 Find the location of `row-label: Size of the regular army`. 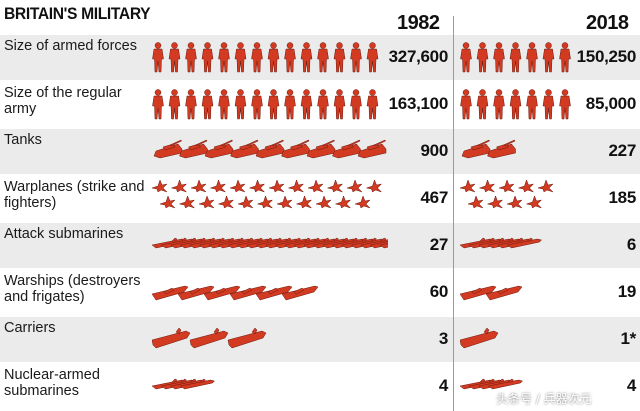

row-label: Size of the regular army is located at coordinates (63, 101).